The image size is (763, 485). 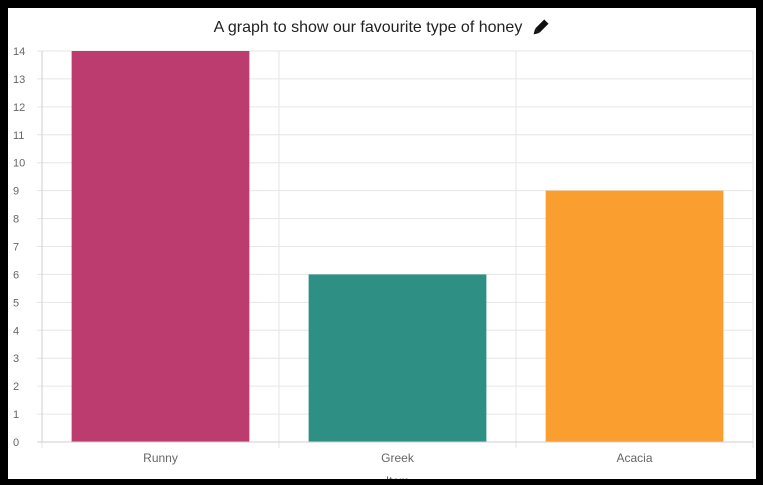 I want to click on y-tick-label: 14, so click(x=19, y=52).